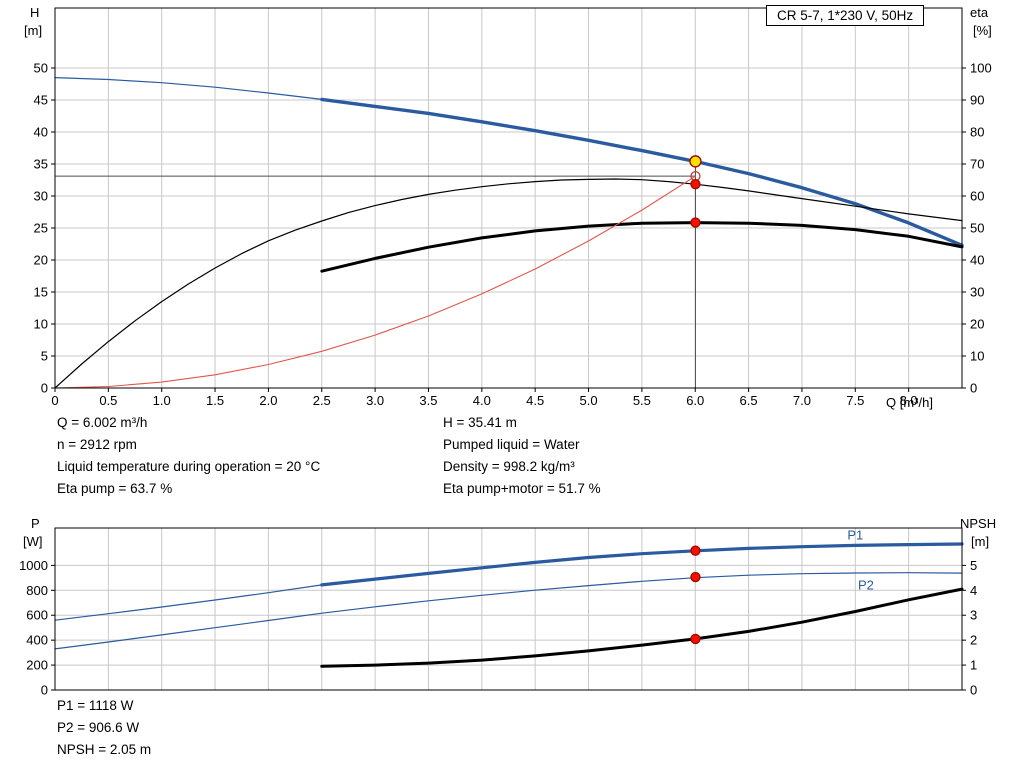 This screenshot has width=1024, height=781. Describe the element at coordinates (37, 665) in the screenshot. I see `left-tick-label: 200` at that location.